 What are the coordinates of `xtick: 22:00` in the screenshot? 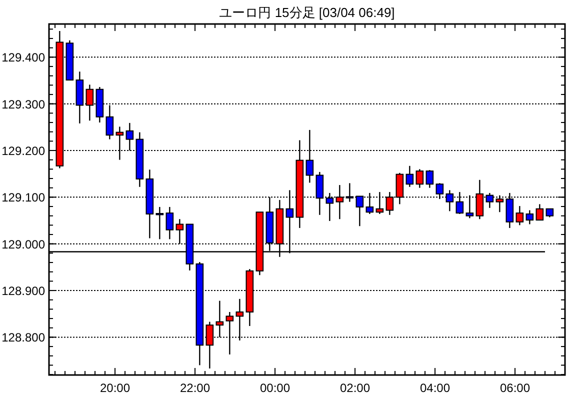 It's located at (195, 388).